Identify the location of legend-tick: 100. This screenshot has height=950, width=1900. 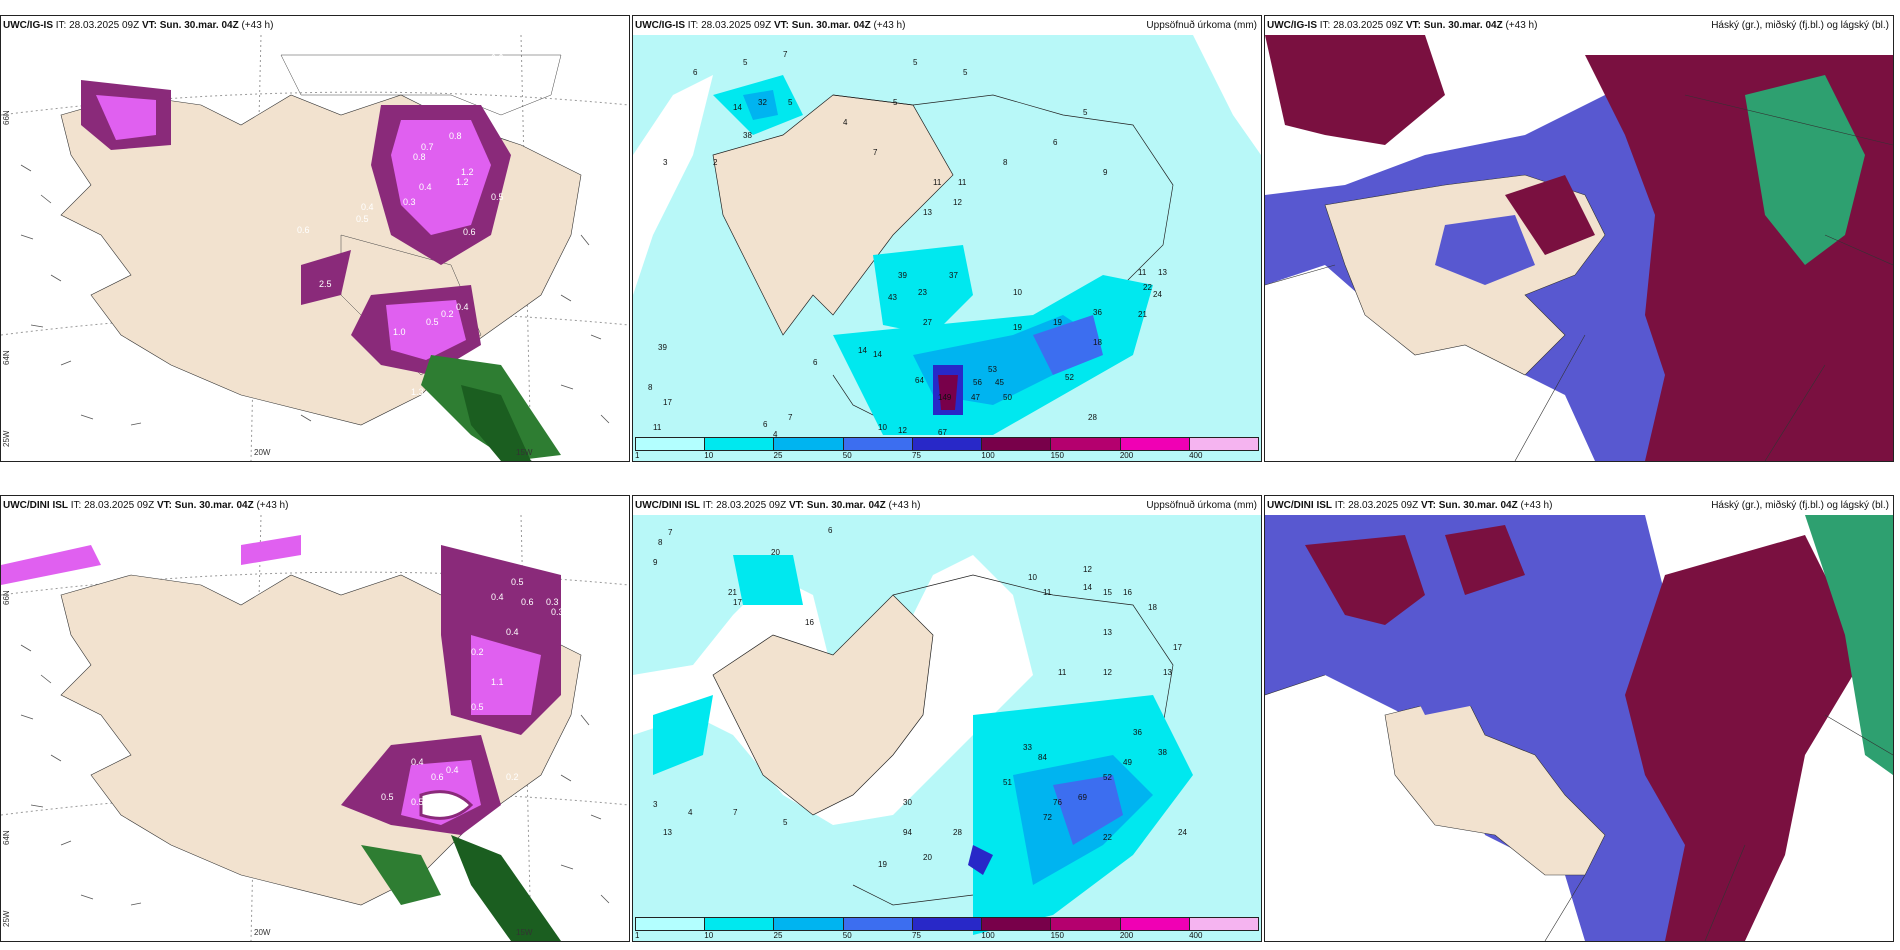
(988, 935).